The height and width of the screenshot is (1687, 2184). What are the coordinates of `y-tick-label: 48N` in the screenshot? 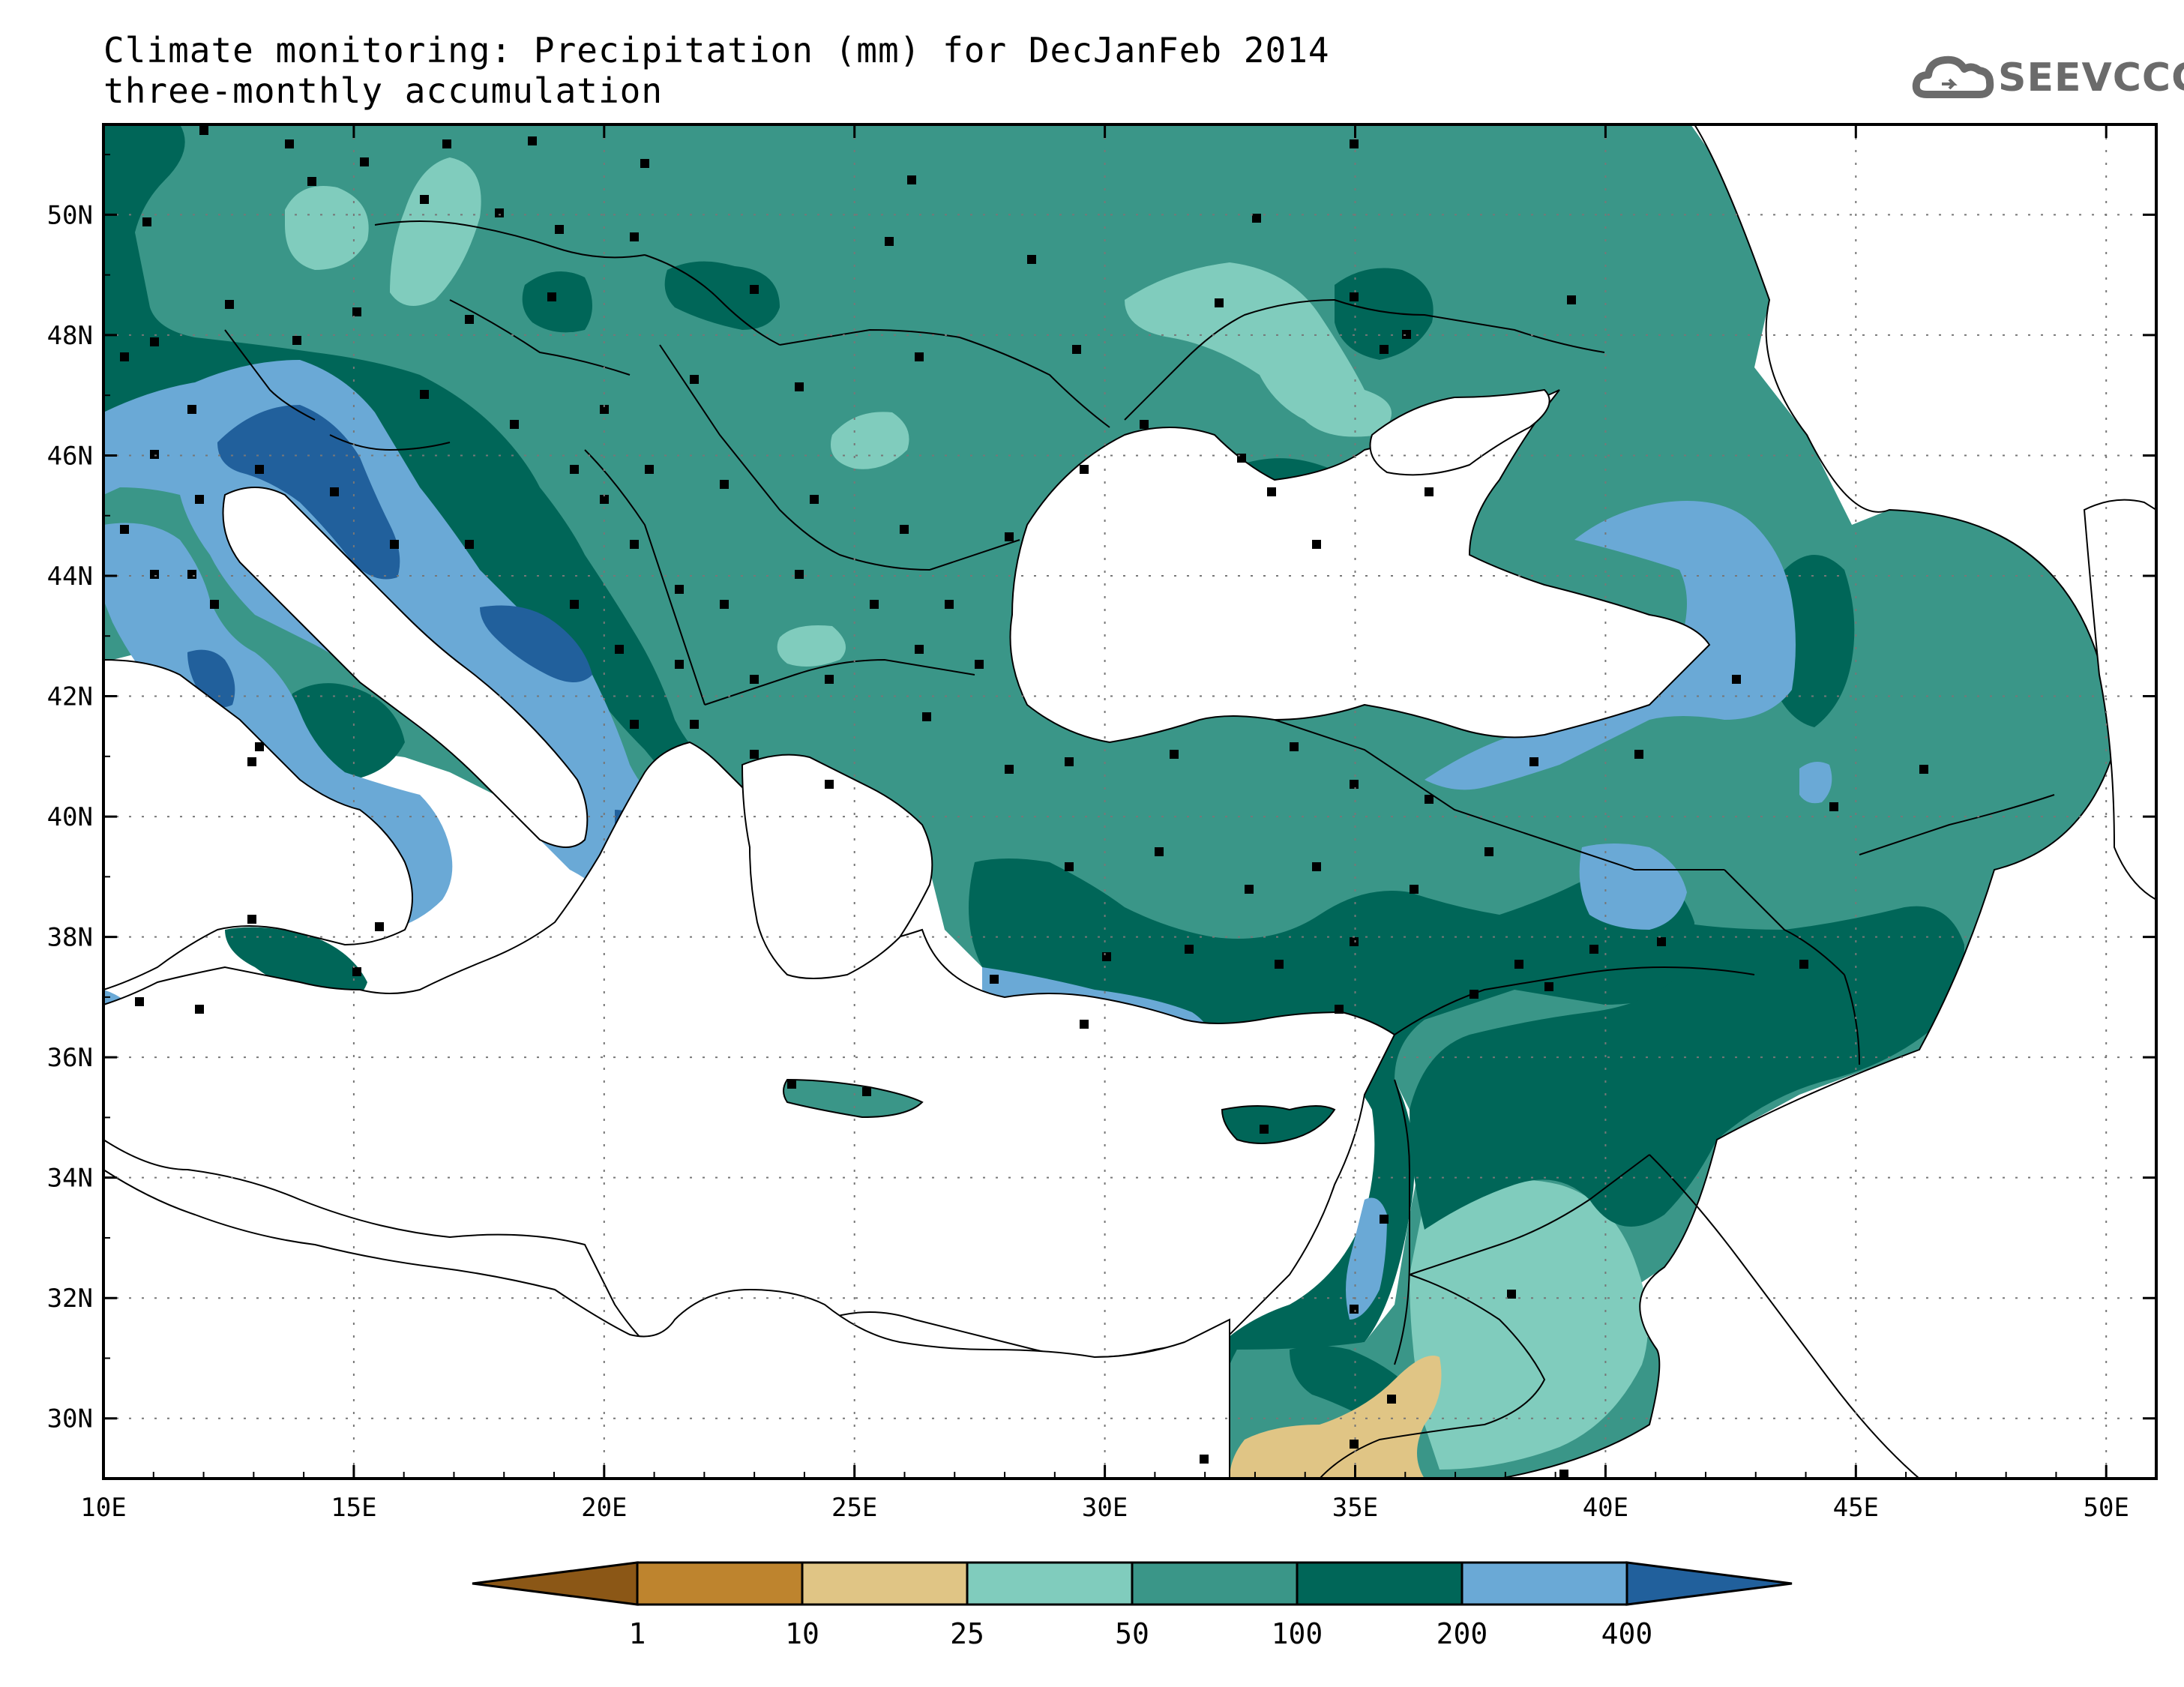 It's located at (70, 336).